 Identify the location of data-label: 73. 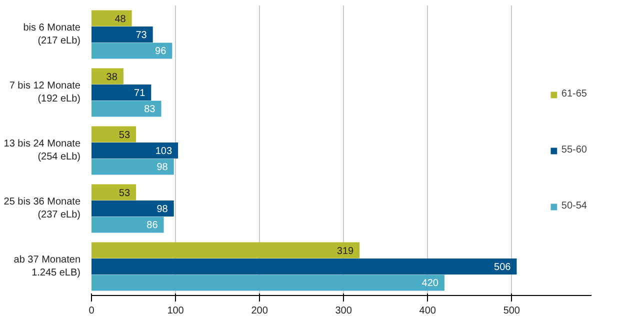
(142, 35).